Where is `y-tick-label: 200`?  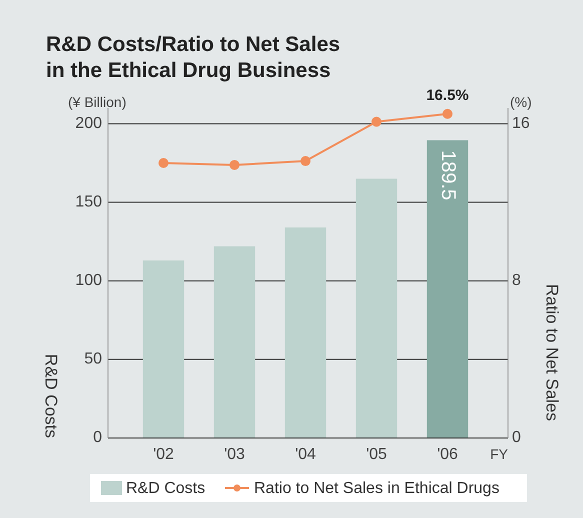 y-tick-label: 200 is located at coordinates (88, 123).